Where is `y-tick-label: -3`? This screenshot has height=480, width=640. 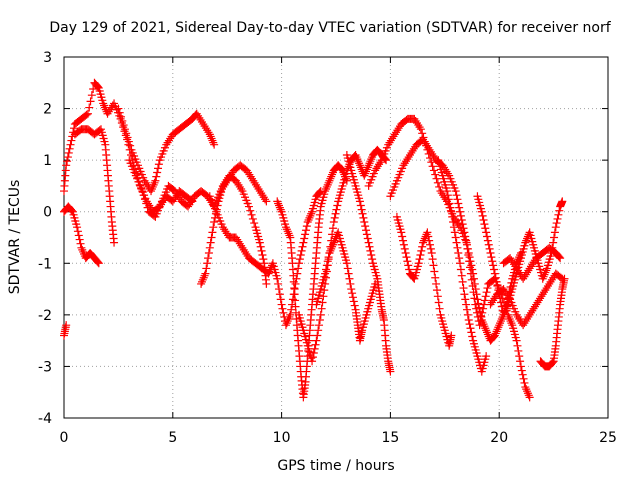 y-tick-label: -3 is located at coordinates (45, 367).